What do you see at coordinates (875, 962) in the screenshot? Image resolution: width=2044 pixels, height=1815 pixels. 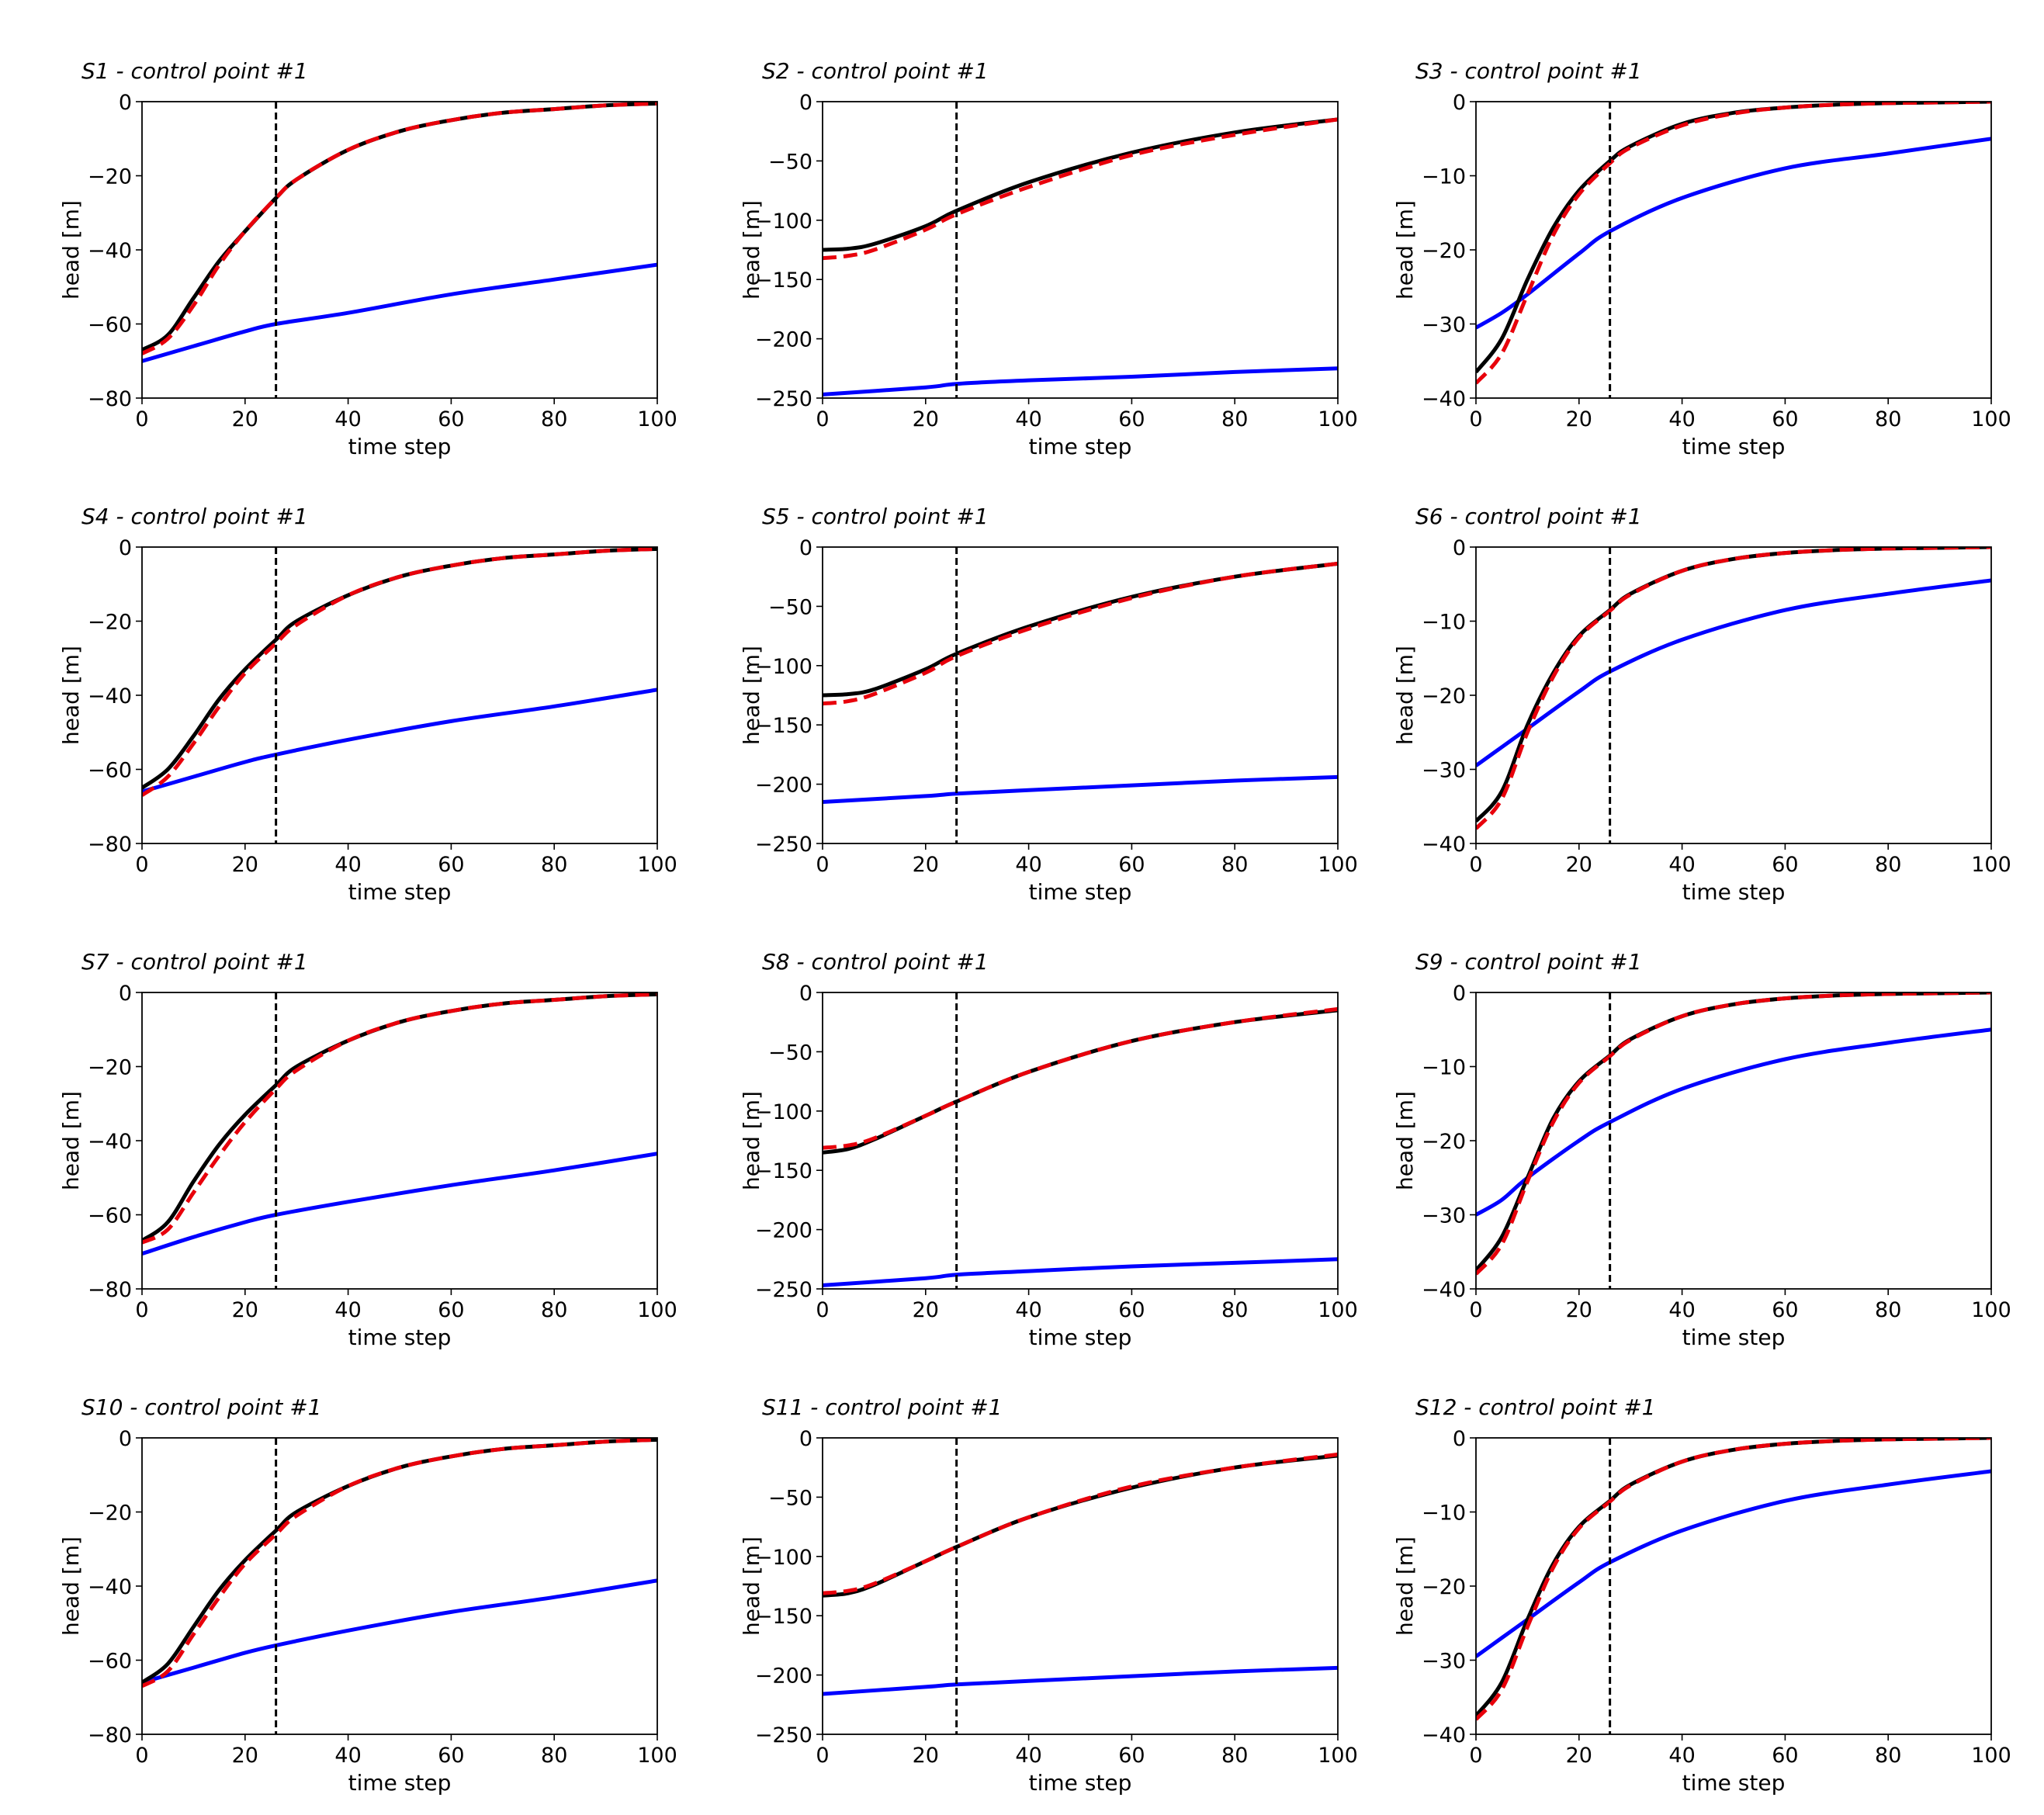 I see `subplot-title: S8 - control point #1` at bounding box center [875, 962].